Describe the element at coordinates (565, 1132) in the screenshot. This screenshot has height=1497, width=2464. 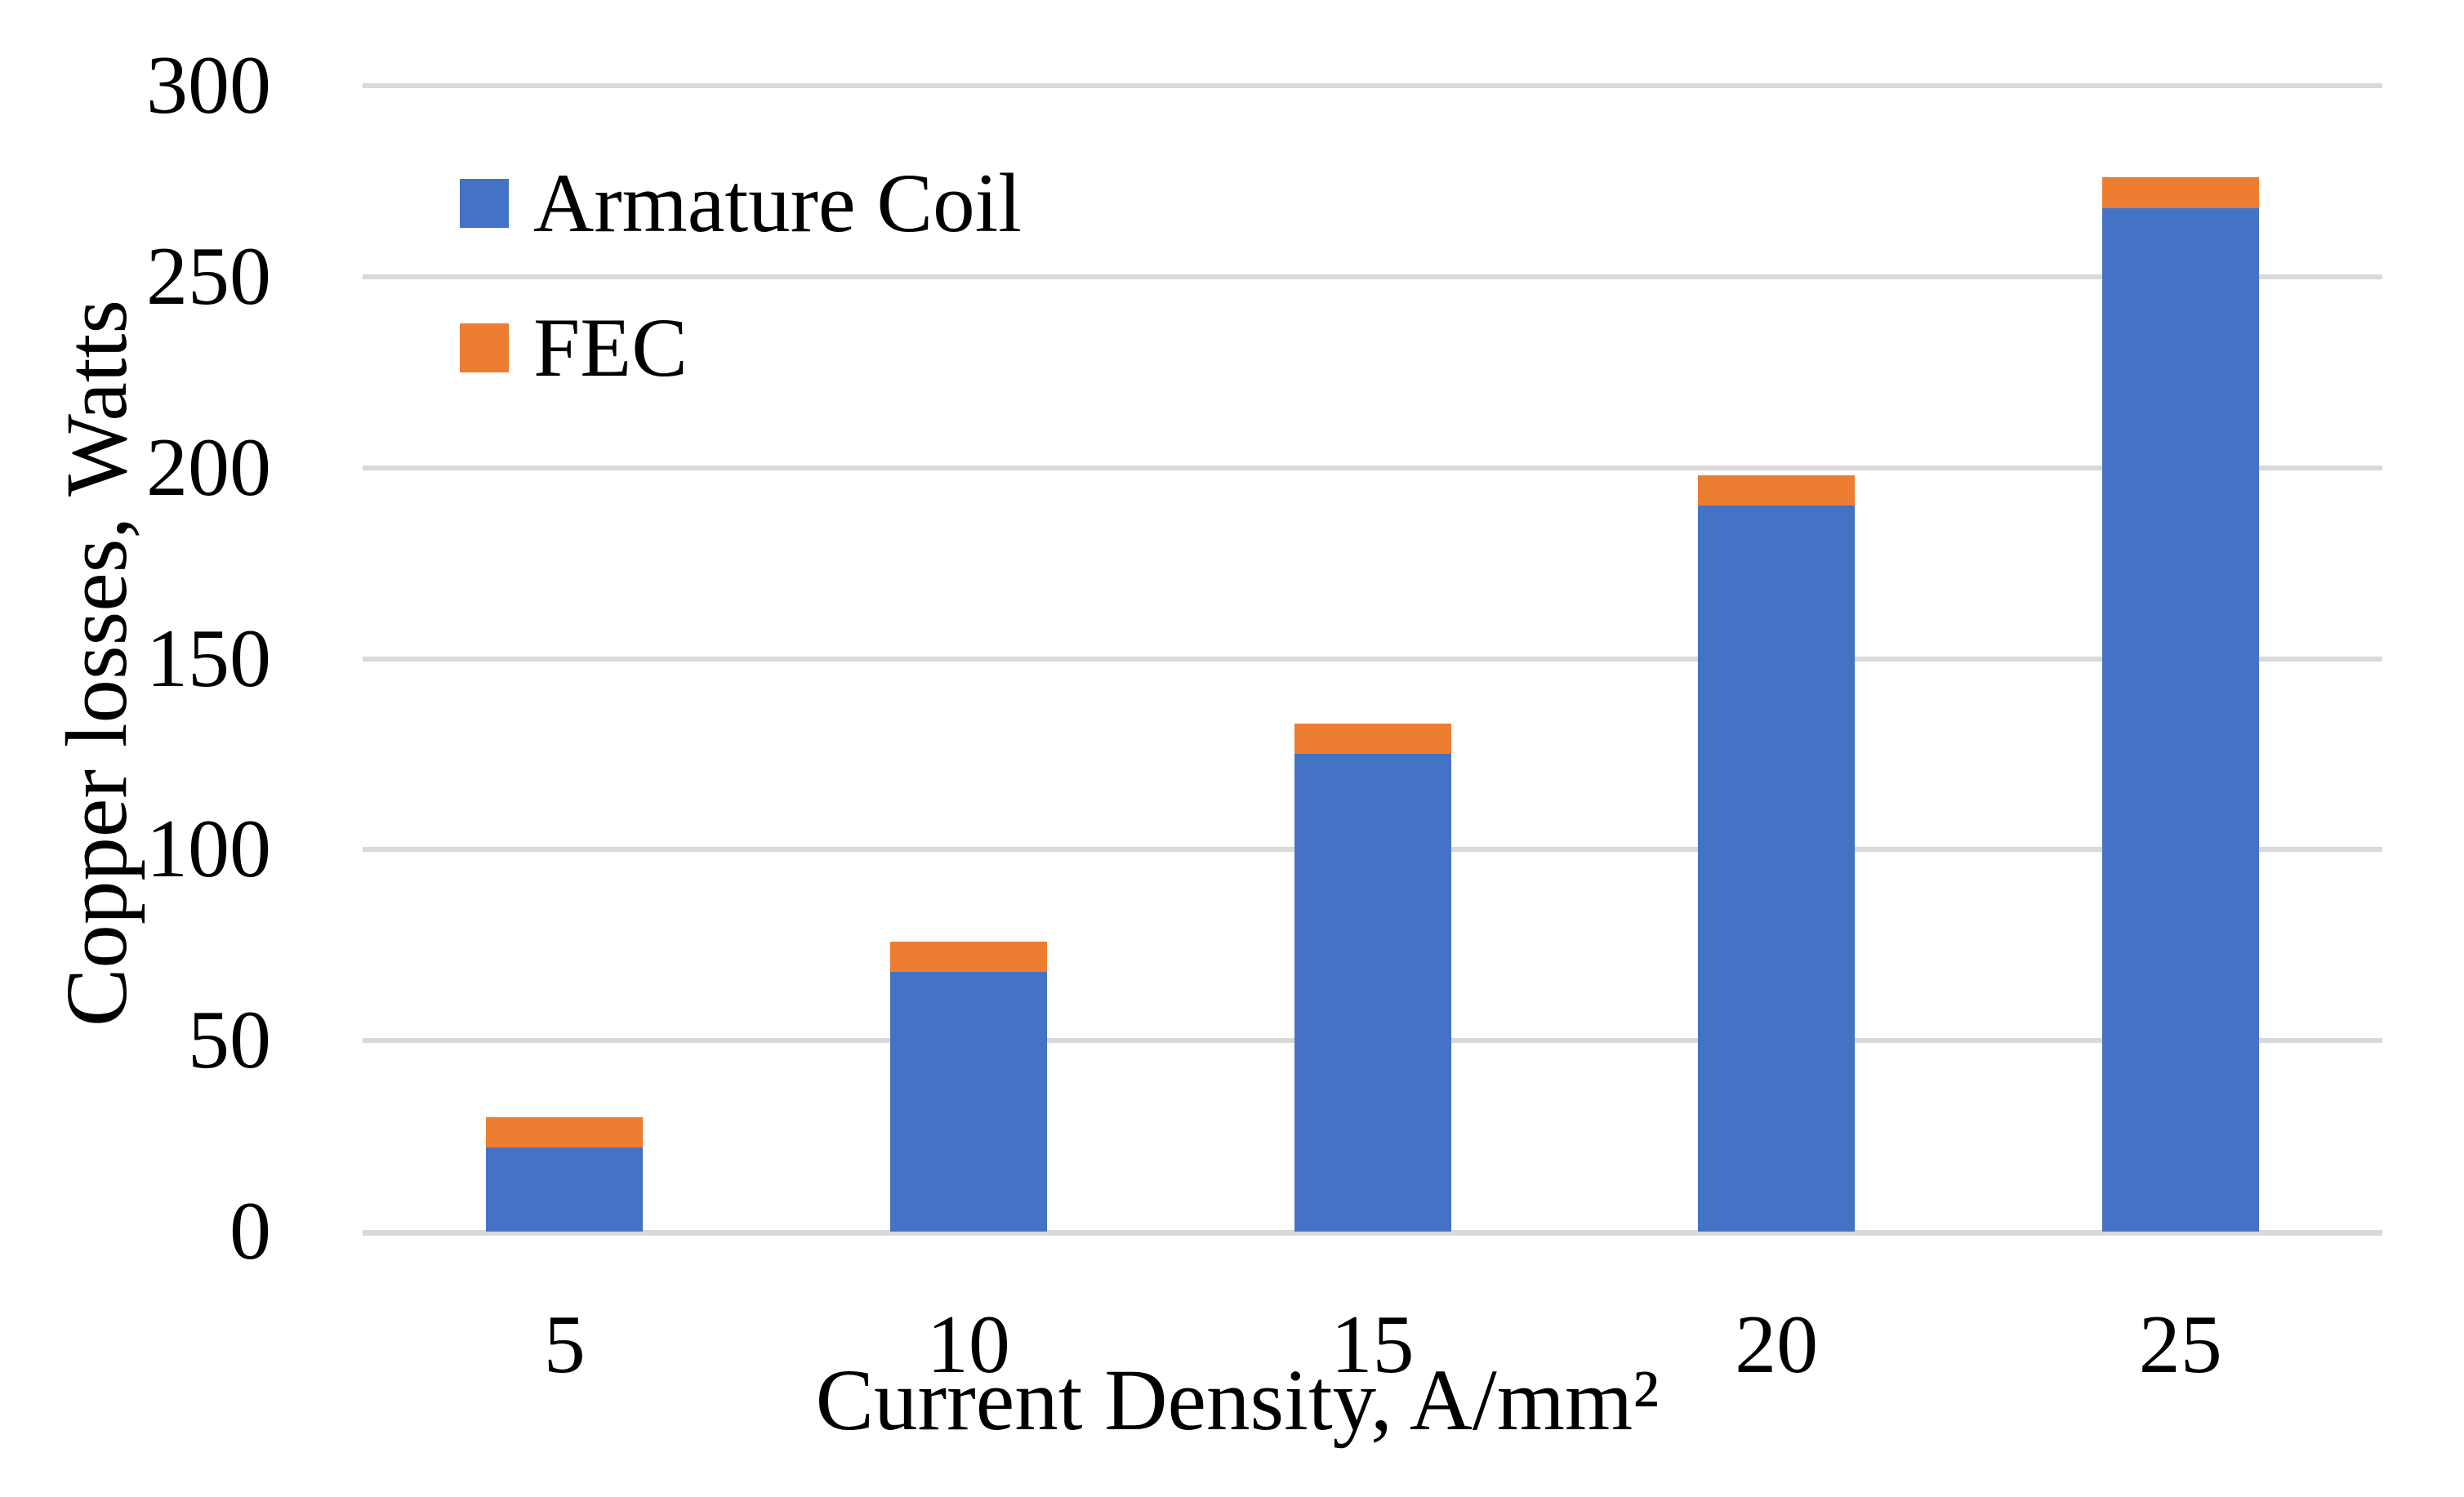
I see `bar-segment-fec-x5` at that location.